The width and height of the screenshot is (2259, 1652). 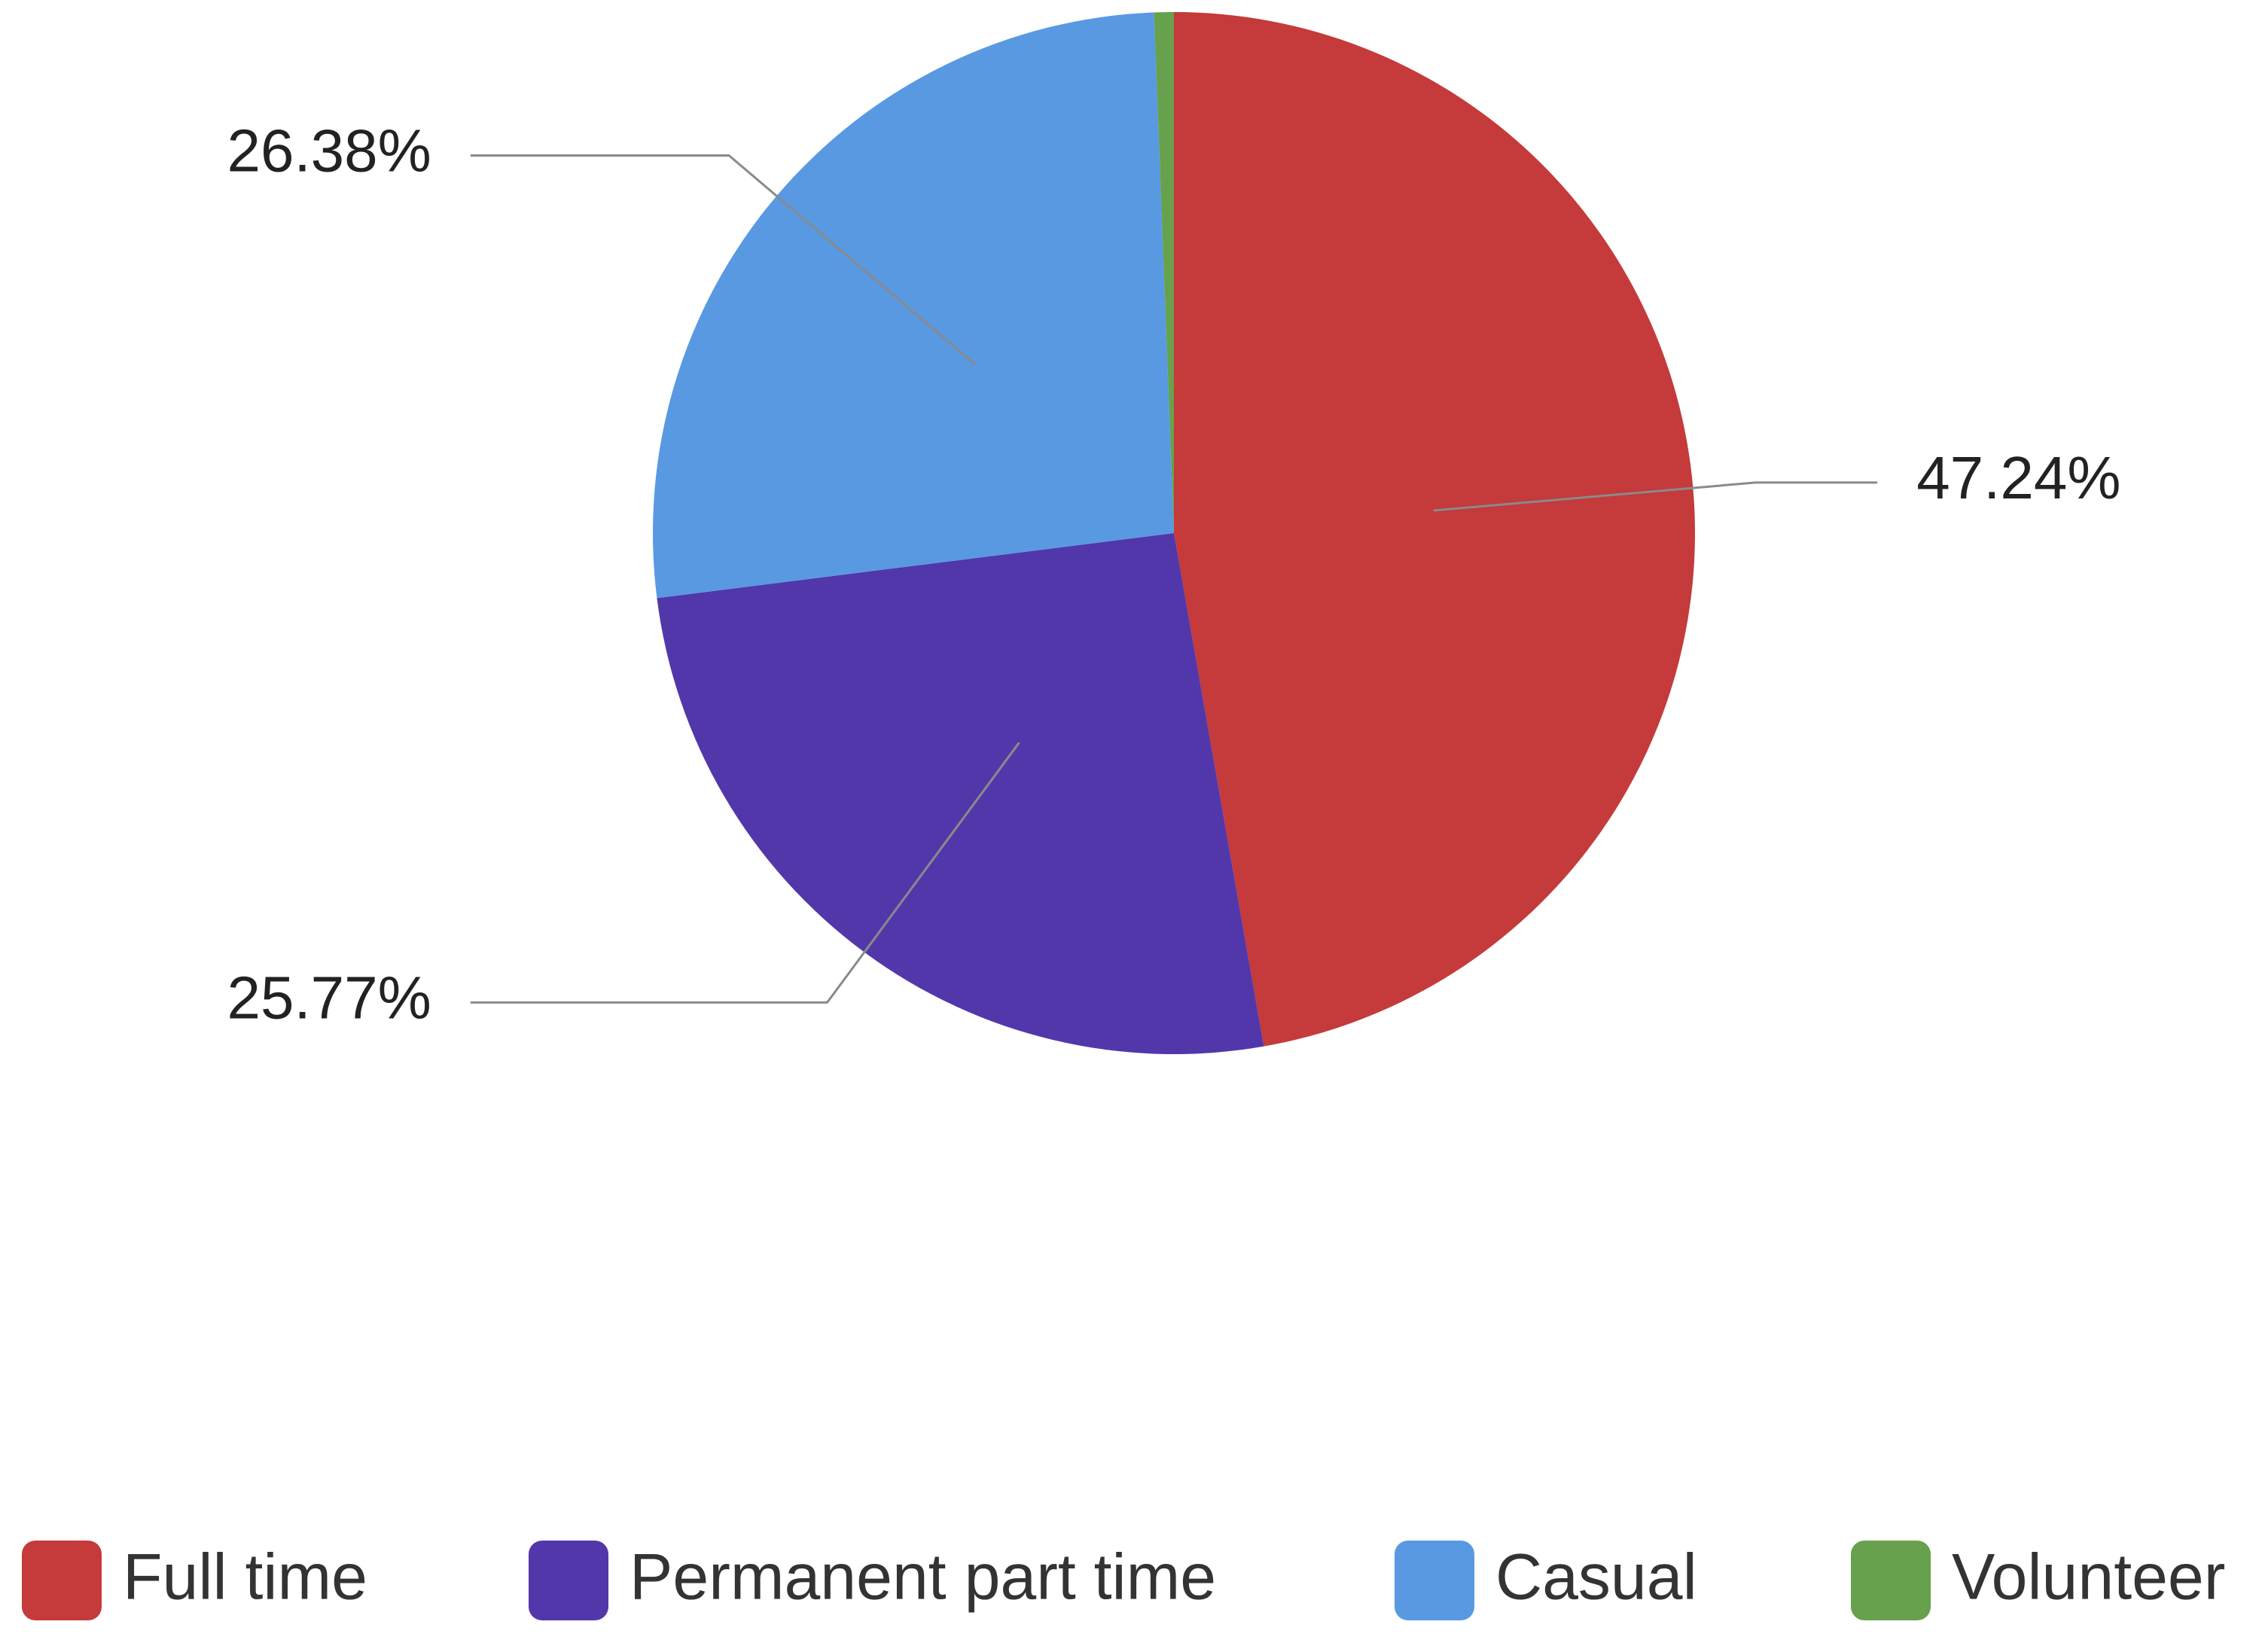 I want to click on legend-label: Permanent part time, so click(x=923, y=1577).